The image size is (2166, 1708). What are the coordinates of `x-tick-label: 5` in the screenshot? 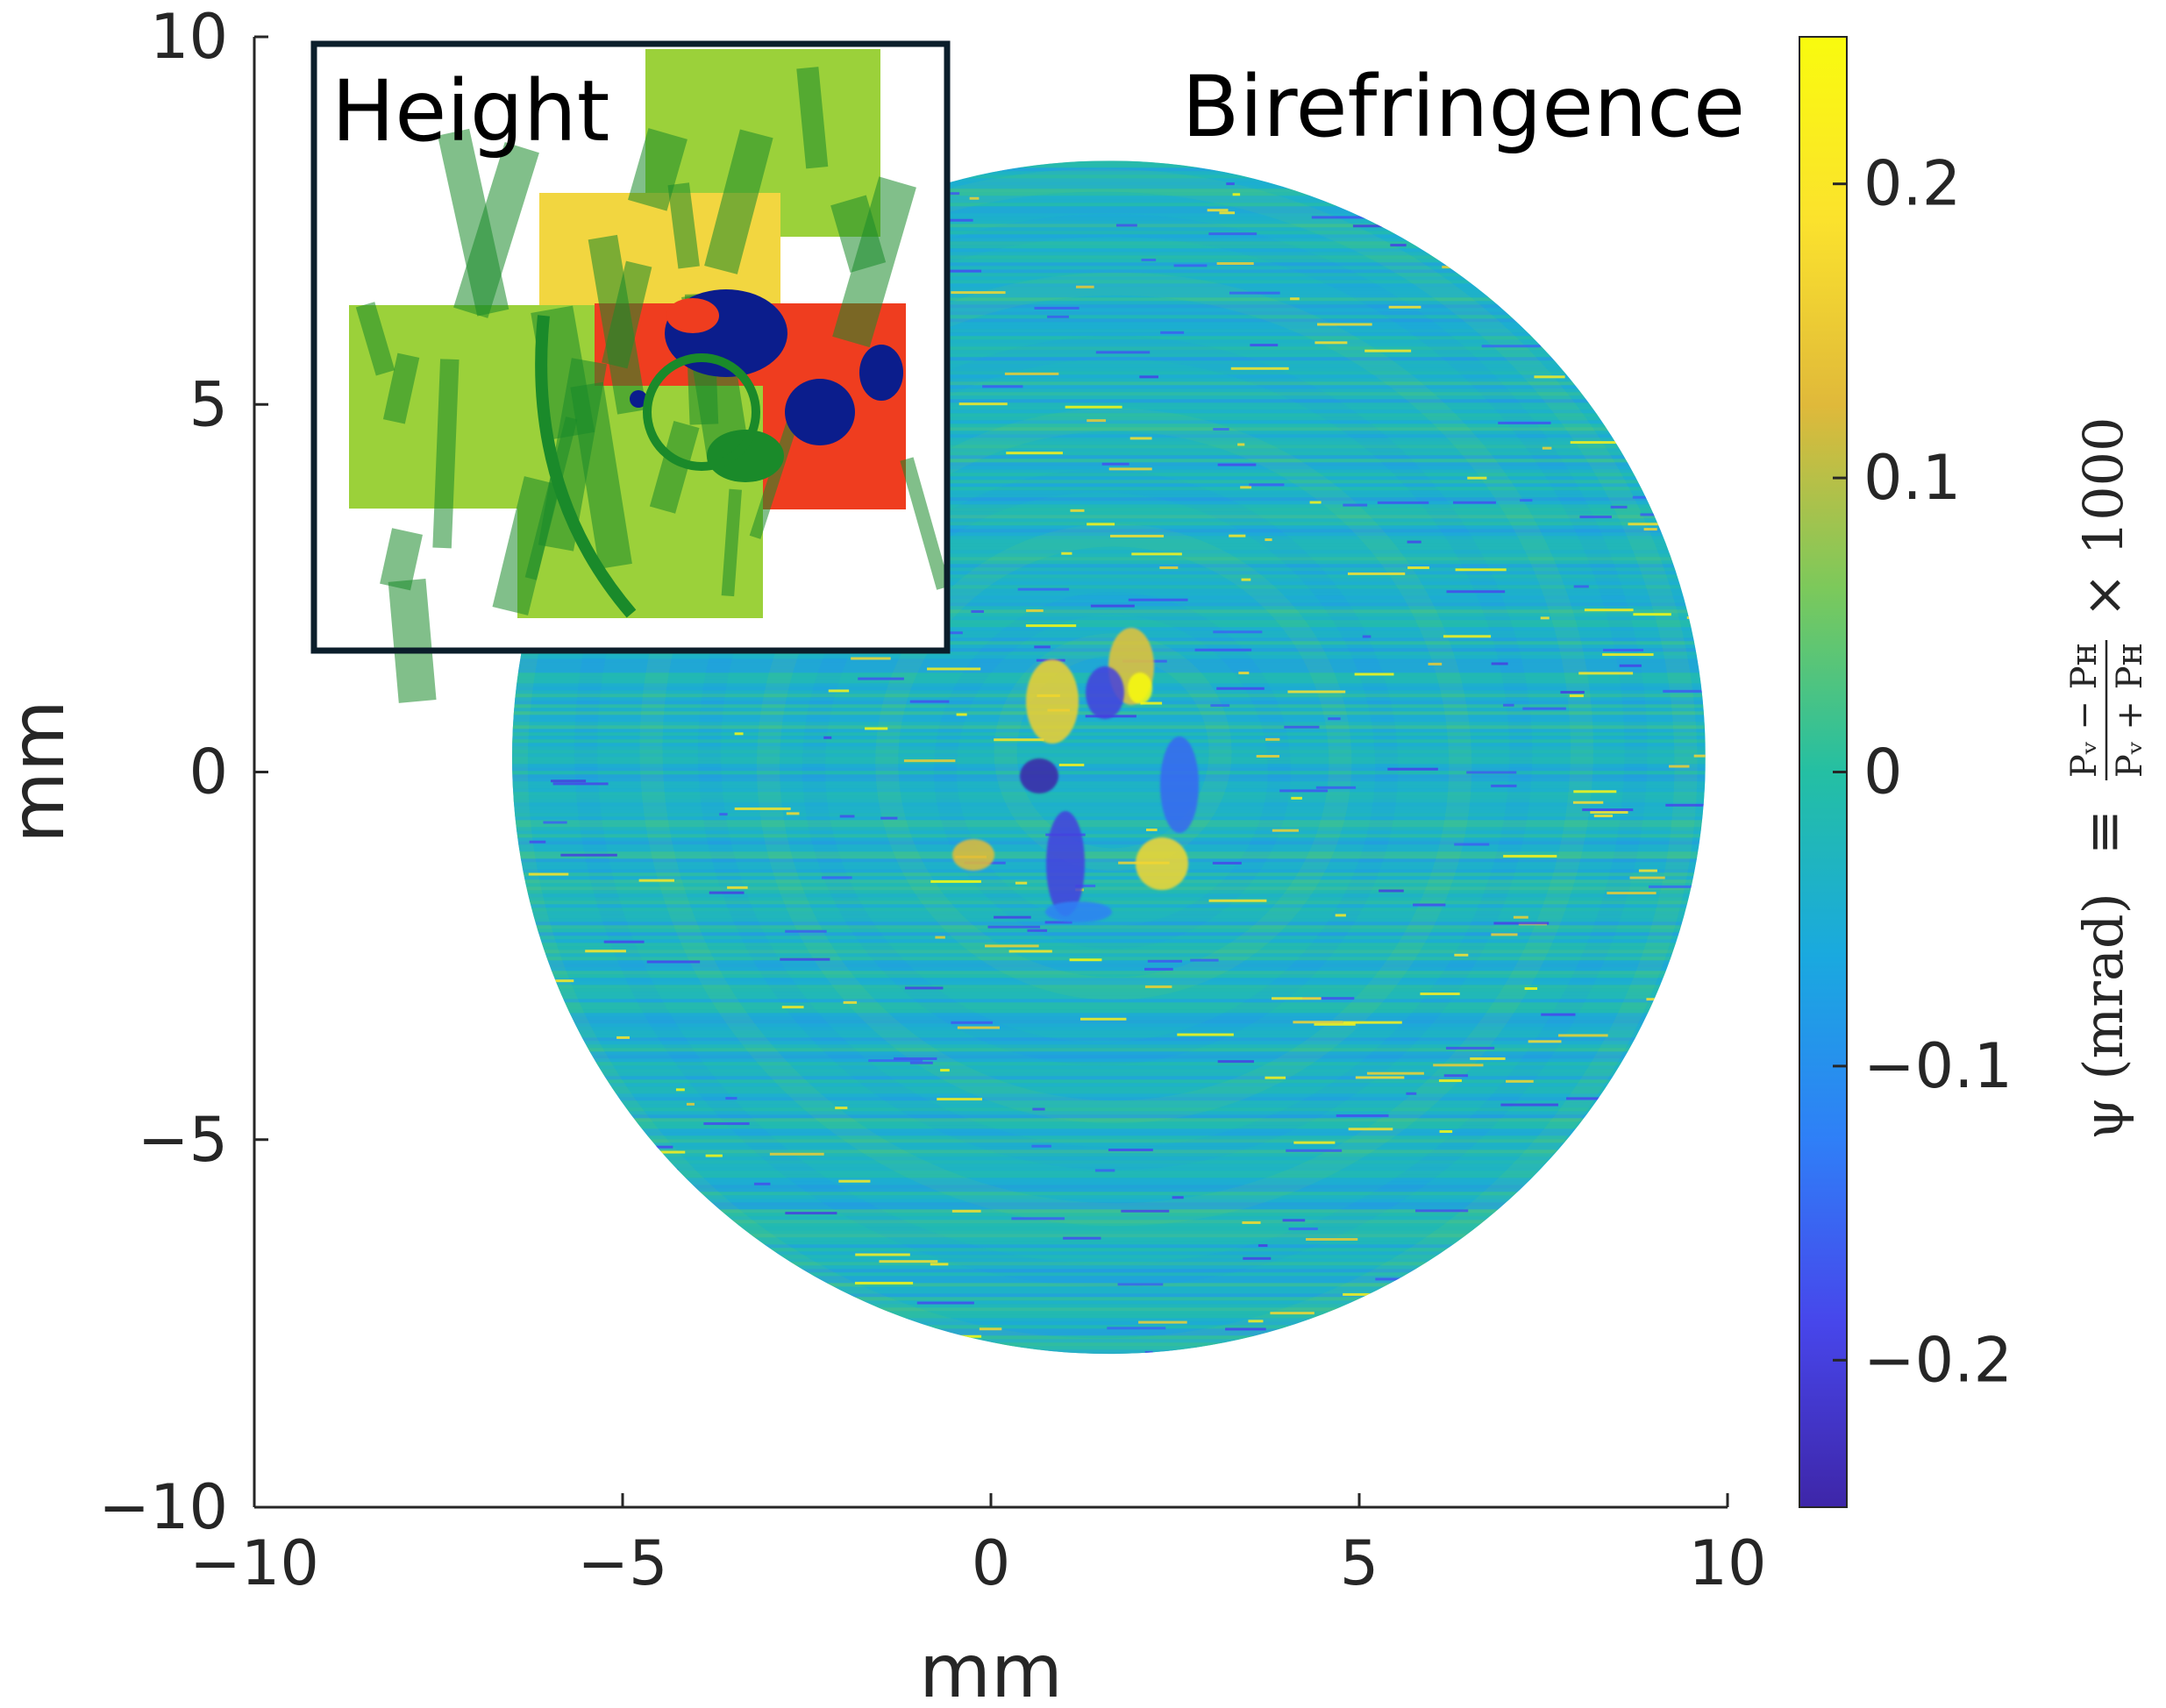 It's located at (1359, 1563).